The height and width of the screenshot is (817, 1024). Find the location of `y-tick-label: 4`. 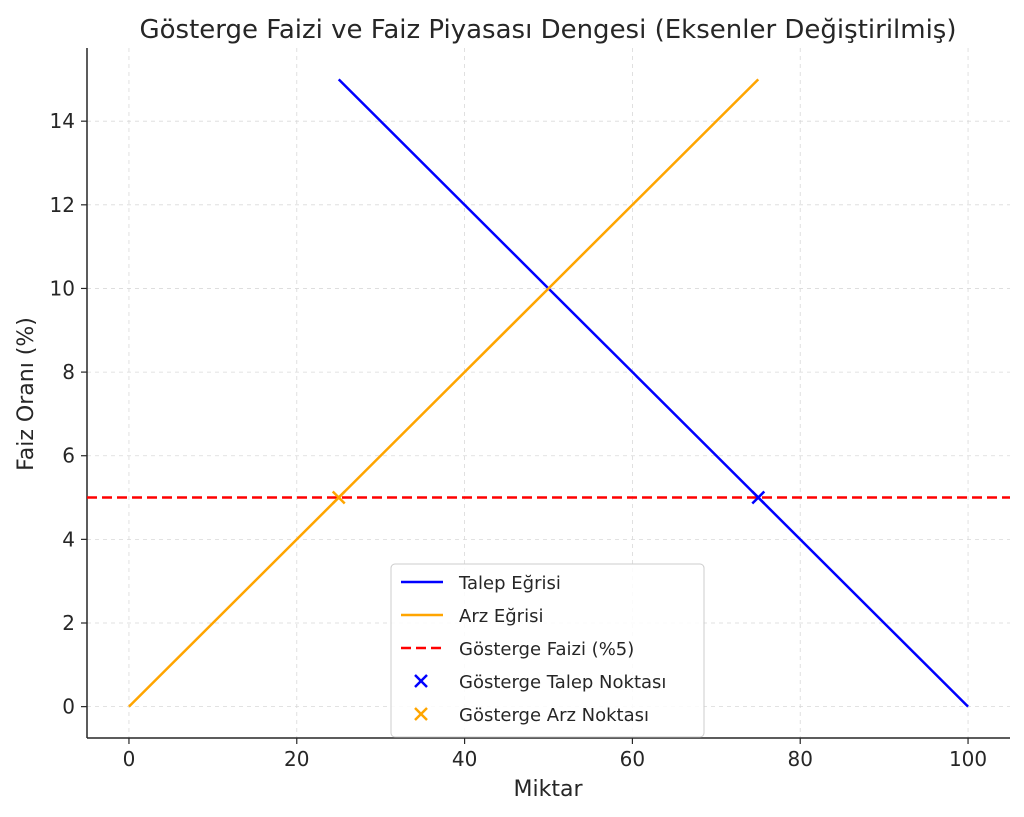

y-tick-label: 4 is located at coordinates (68, 539).